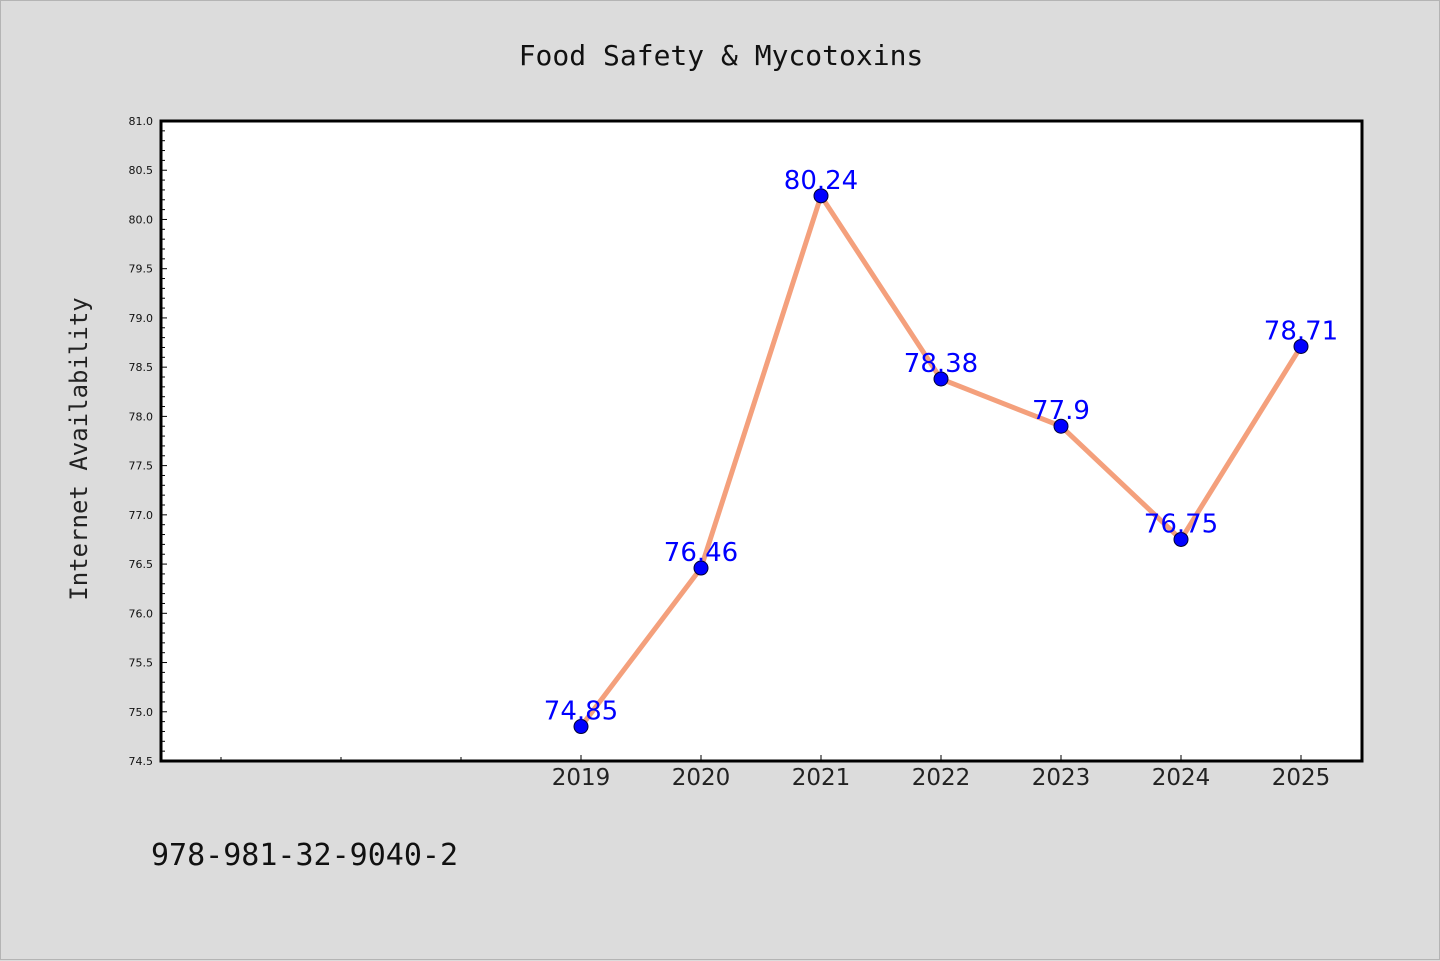  What do you see at coordinates (721, 55) in the screenshot?
I see `chart-title: Food Safety & Mycotoxins` at bounding box center [721, 55].